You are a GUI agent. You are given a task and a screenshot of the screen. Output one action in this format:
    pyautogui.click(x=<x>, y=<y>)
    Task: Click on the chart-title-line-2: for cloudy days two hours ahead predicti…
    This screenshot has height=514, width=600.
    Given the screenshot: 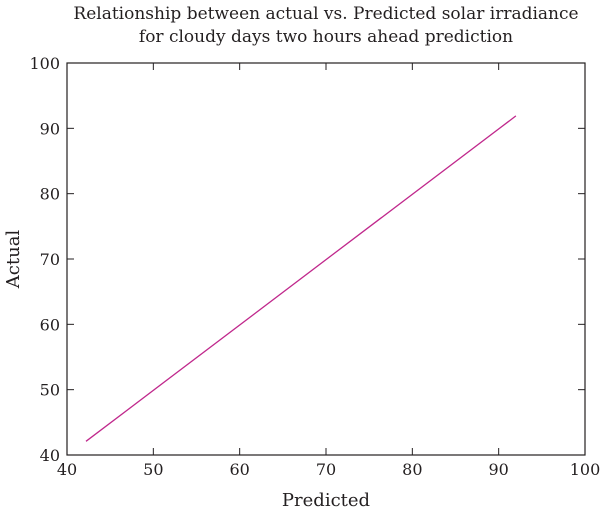 What is the action you would take?
    pyautogui.click(x=326, y=37)
    